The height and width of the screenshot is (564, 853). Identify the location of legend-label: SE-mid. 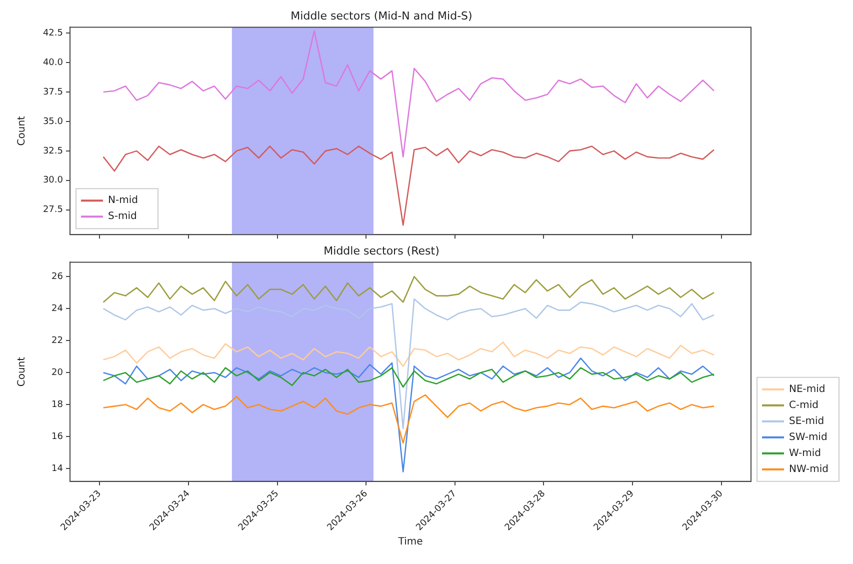
(806, 421).